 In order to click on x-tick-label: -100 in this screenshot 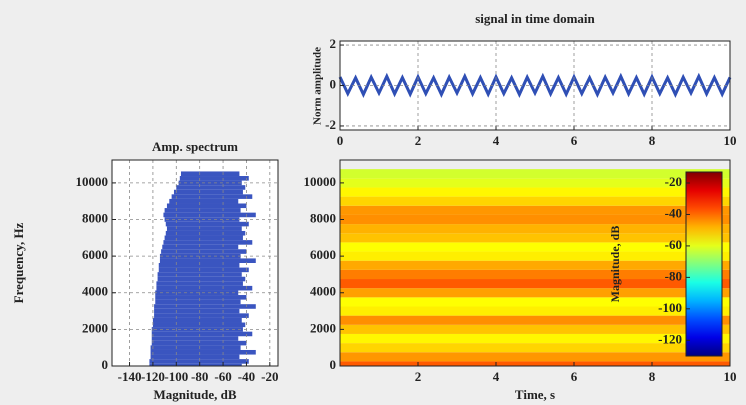, I will do `click(176, 376)`.